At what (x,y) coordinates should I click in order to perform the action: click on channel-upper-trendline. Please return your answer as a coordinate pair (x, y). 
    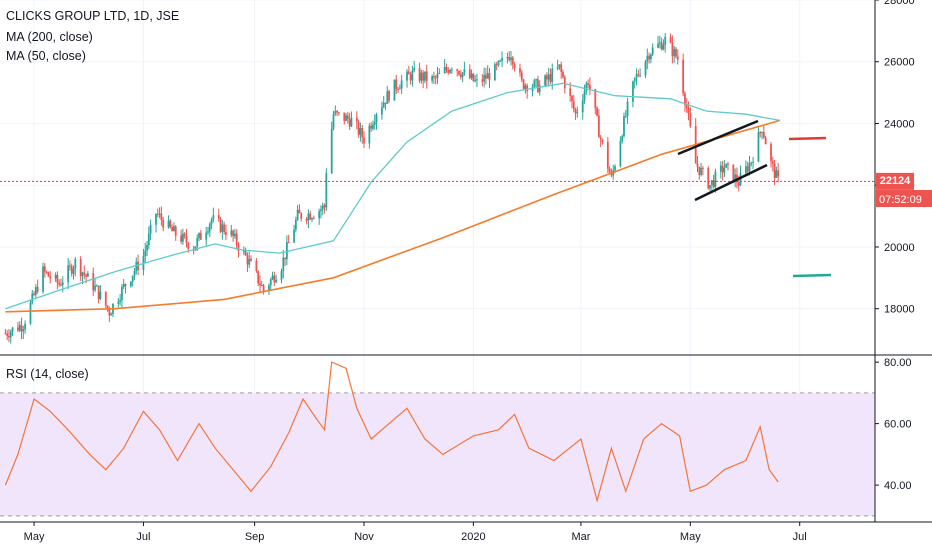
    Looking at the image, I should click on (718, 137).